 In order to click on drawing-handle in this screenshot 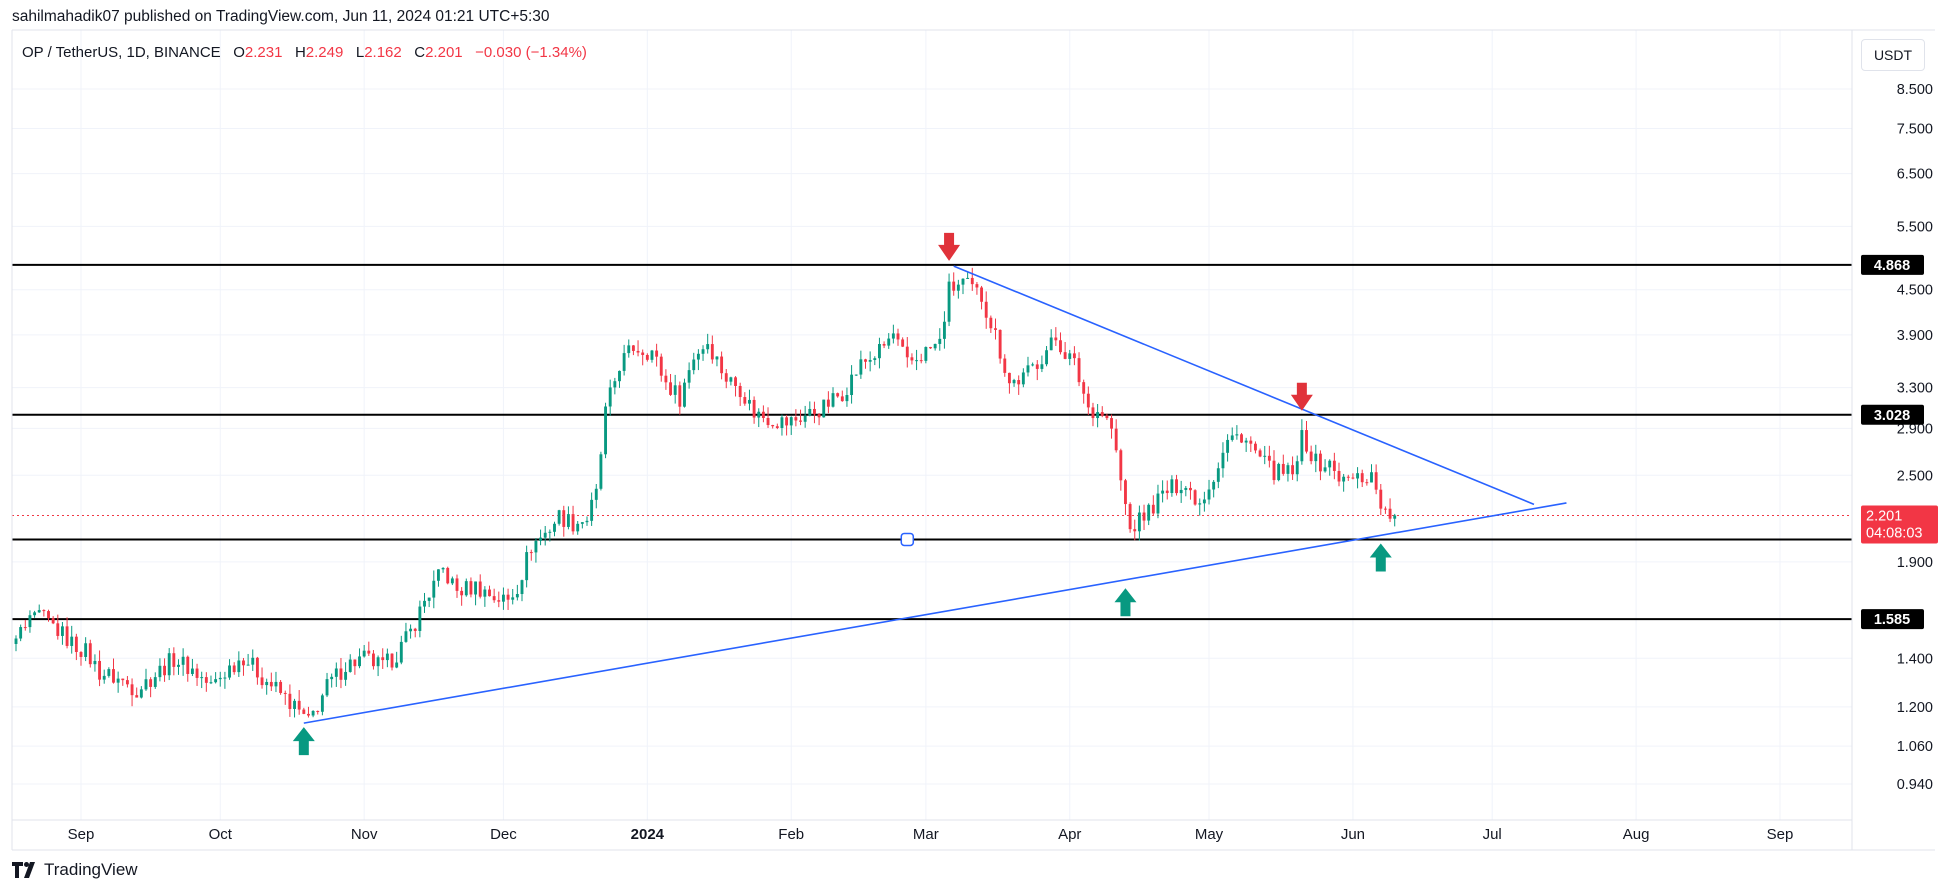, I will do `click(907, 539)`.